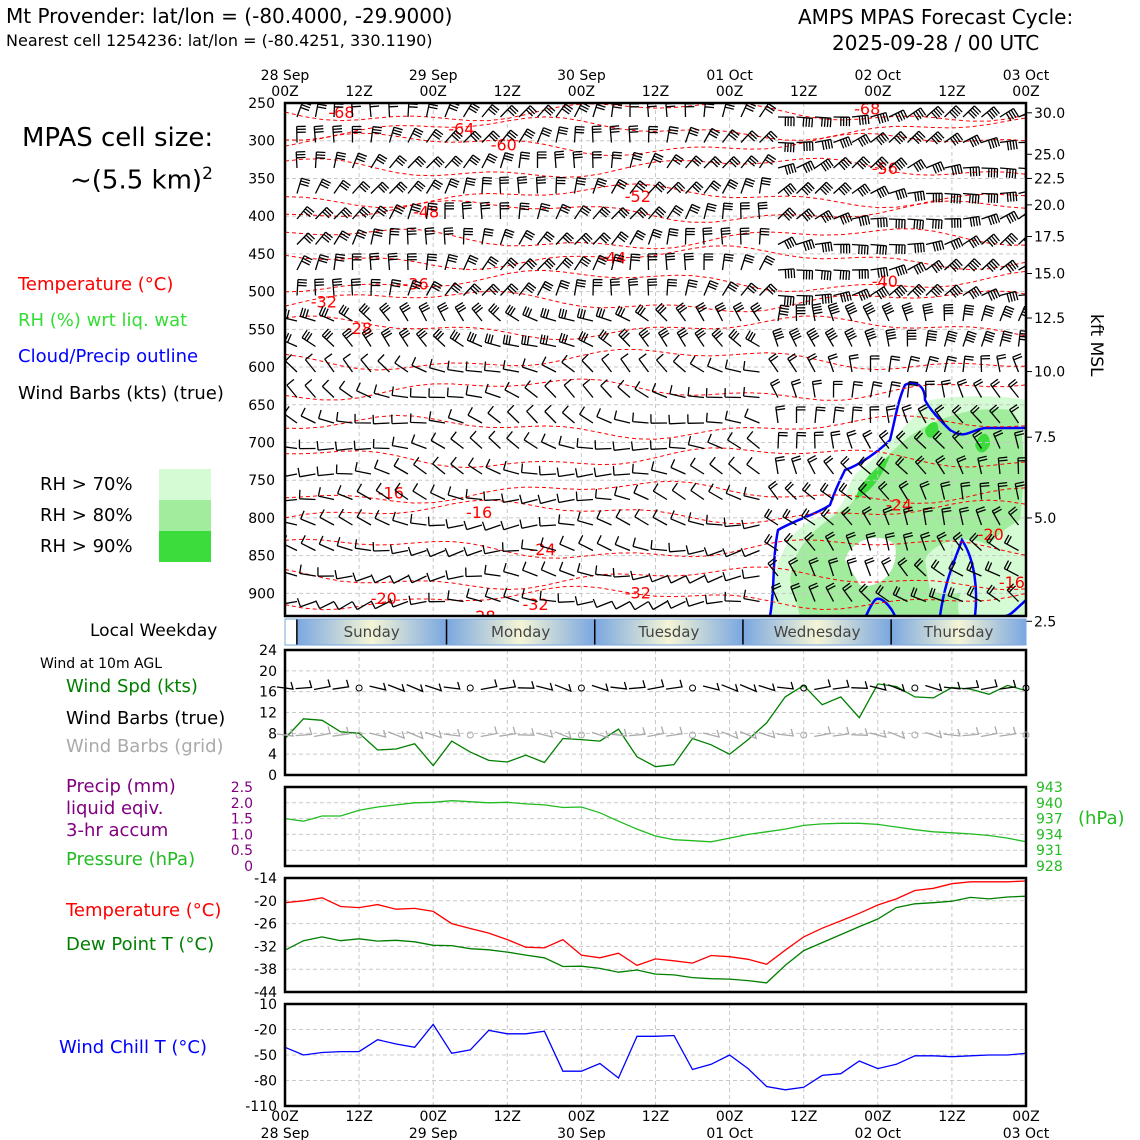  I want to click on cell-size-value-row: ~(5.5 km)2, so click(117, 177).